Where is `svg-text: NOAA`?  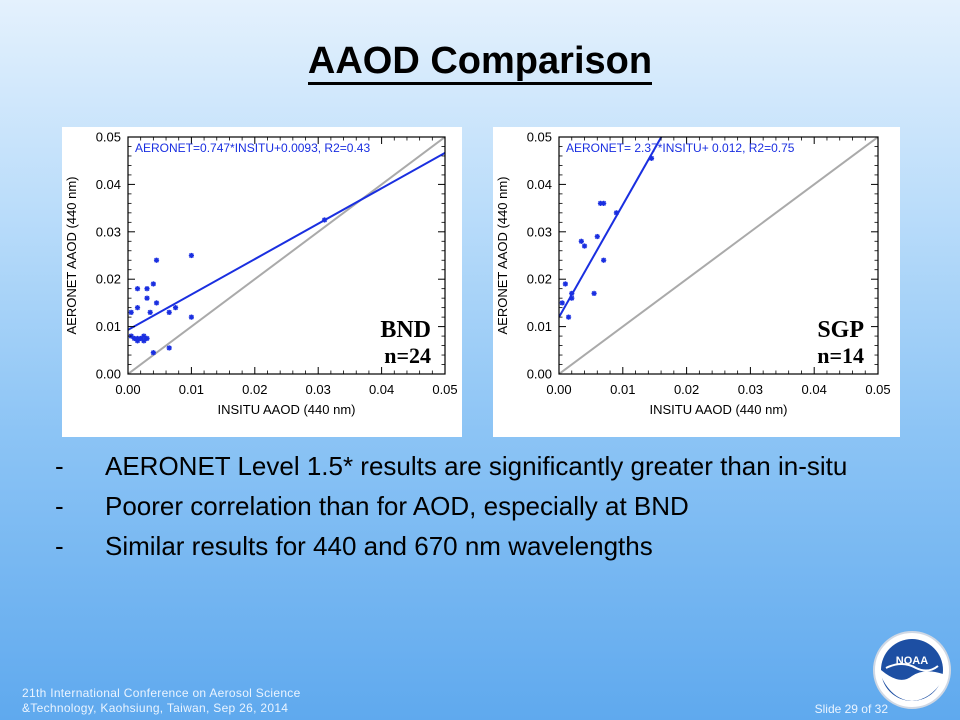 svg-text: NOAA is located at coordinates (912, 661).